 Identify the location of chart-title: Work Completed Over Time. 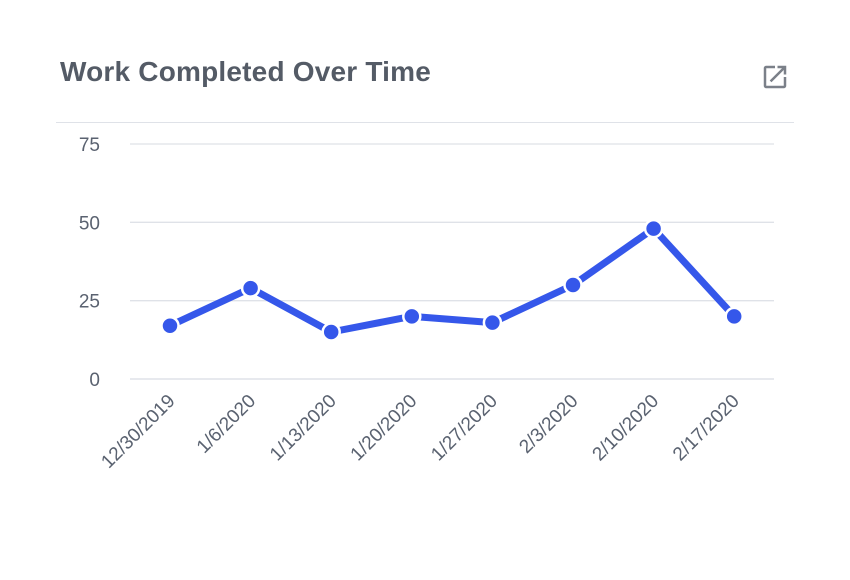
(245, 71).